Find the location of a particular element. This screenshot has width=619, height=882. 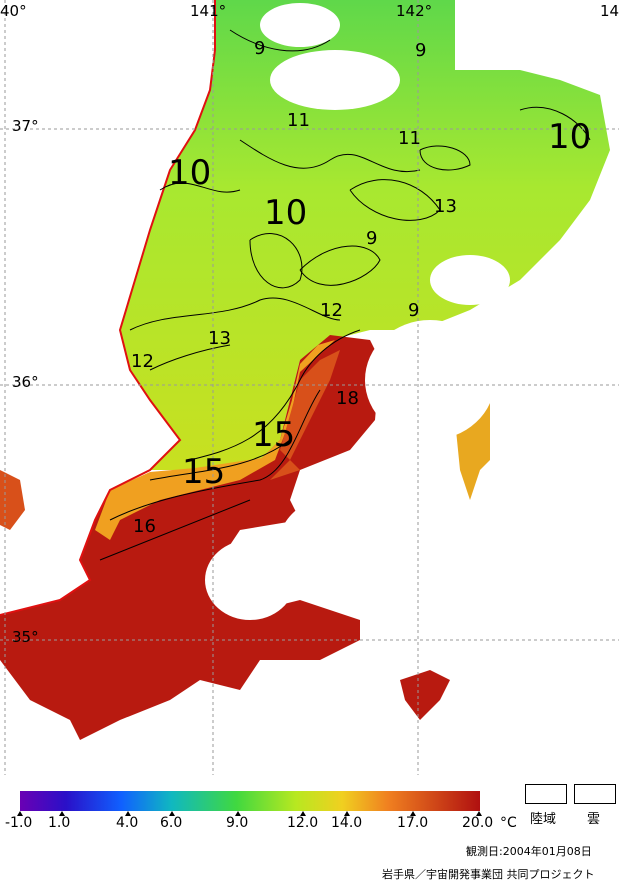

cloud-label: 雲 is located at coordinates (594, 819).